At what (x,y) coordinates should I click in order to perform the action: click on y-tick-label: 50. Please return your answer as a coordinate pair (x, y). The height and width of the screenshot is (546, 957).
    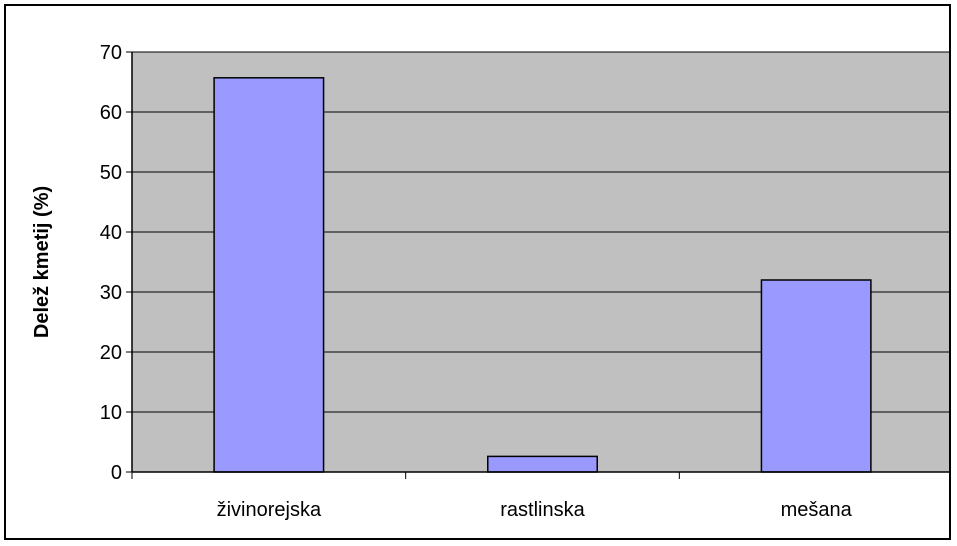
    Looking at the image, I should click on (111, 173).